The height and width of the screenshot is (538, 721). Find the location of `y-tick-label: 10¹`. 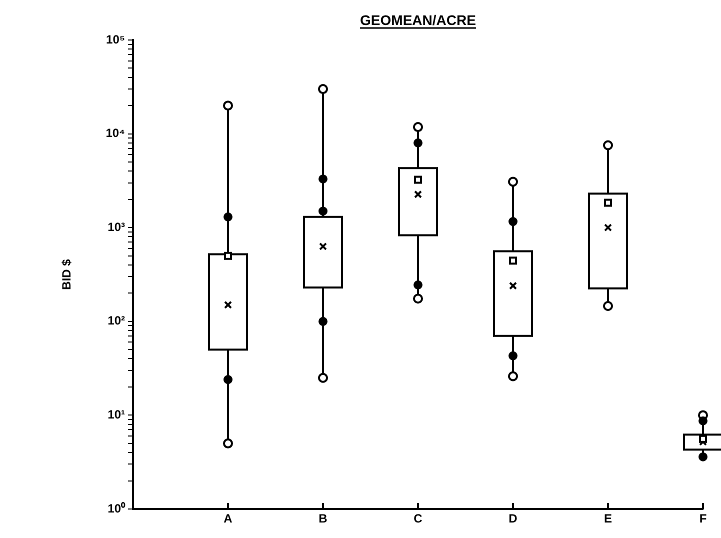

y-tick-label: 10¹ is located at coordinates (117, 415).